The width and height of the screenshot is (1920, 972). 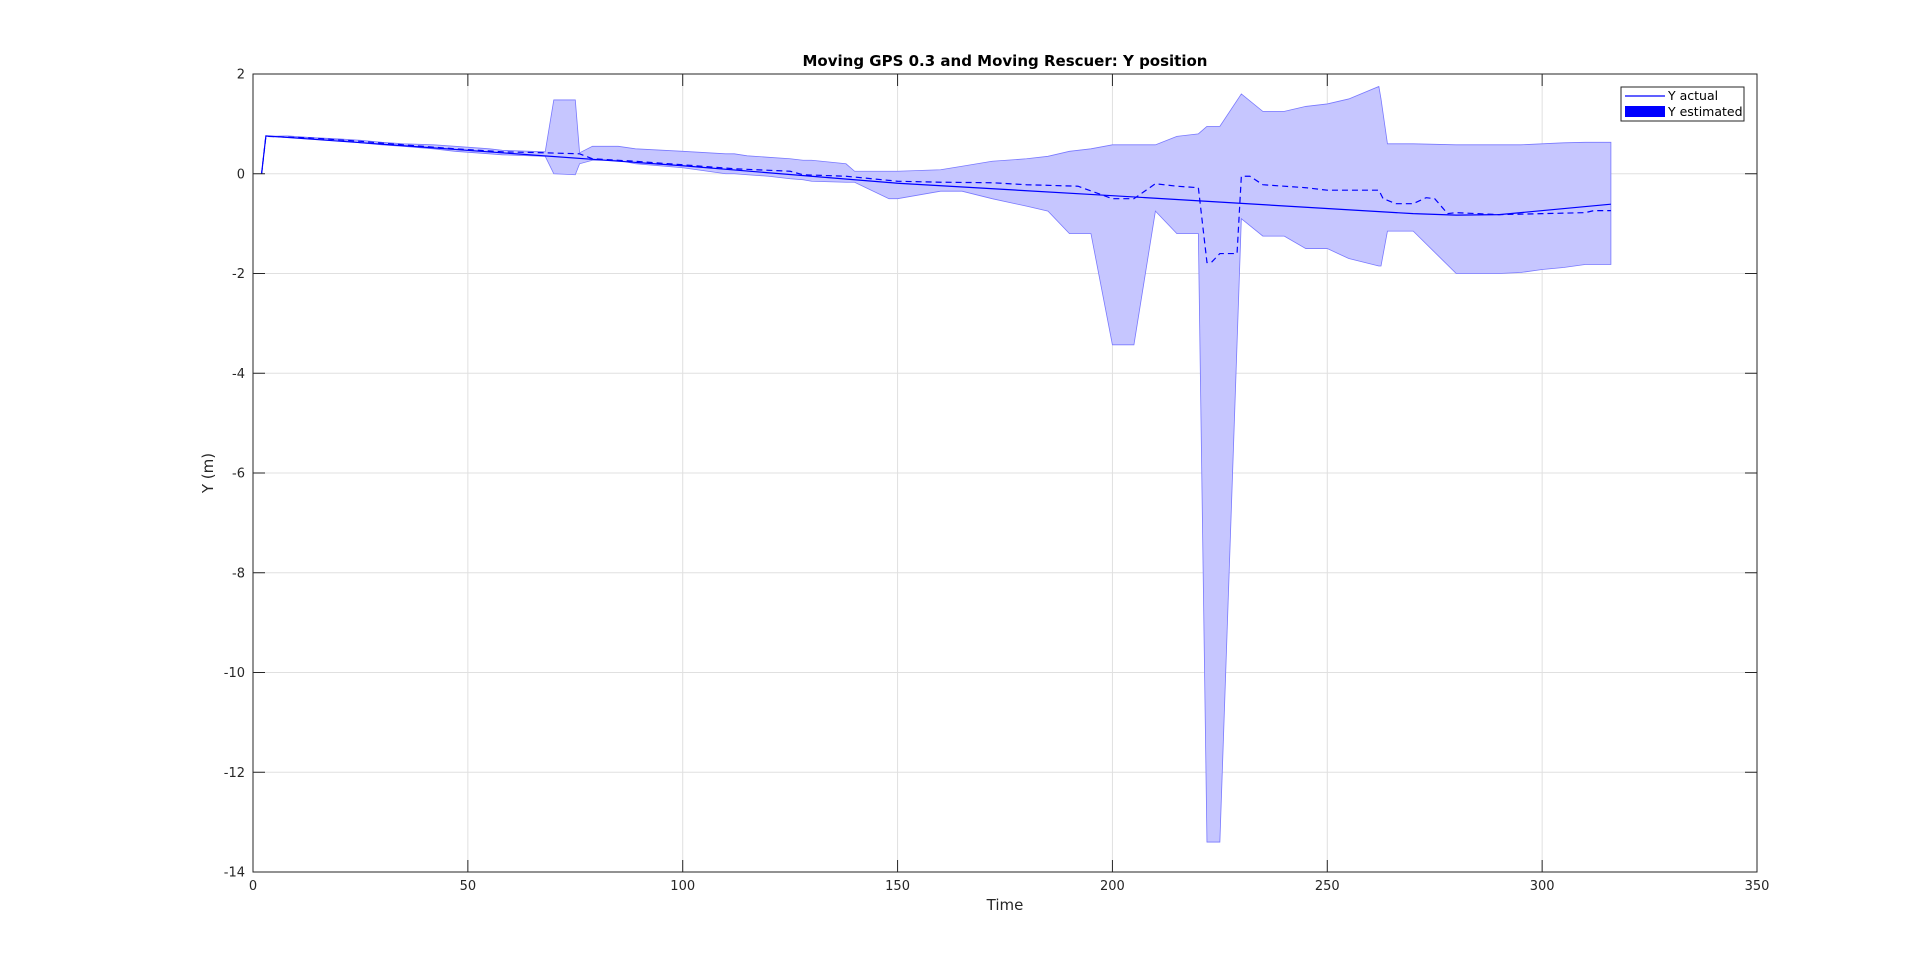 I want to click on x-tick-label: 350, so click(x=1757, y=886).